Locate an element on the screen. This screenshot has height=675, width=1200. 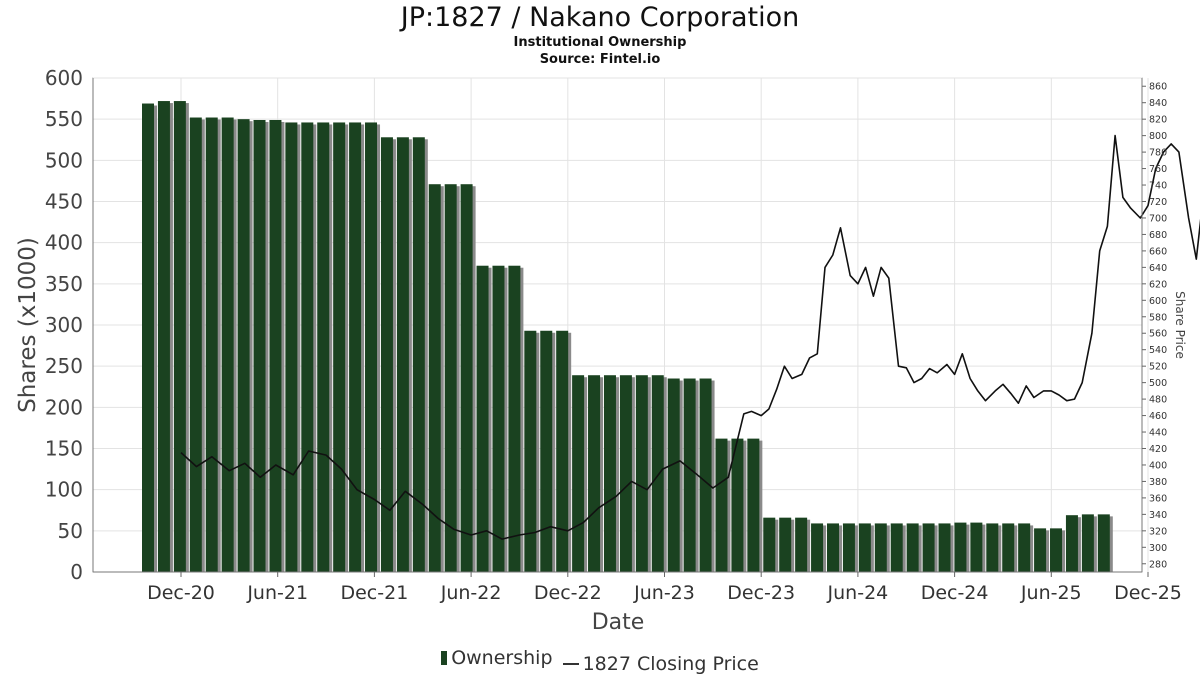
y-tick-label: 250 is located at coordinates (64, 366).